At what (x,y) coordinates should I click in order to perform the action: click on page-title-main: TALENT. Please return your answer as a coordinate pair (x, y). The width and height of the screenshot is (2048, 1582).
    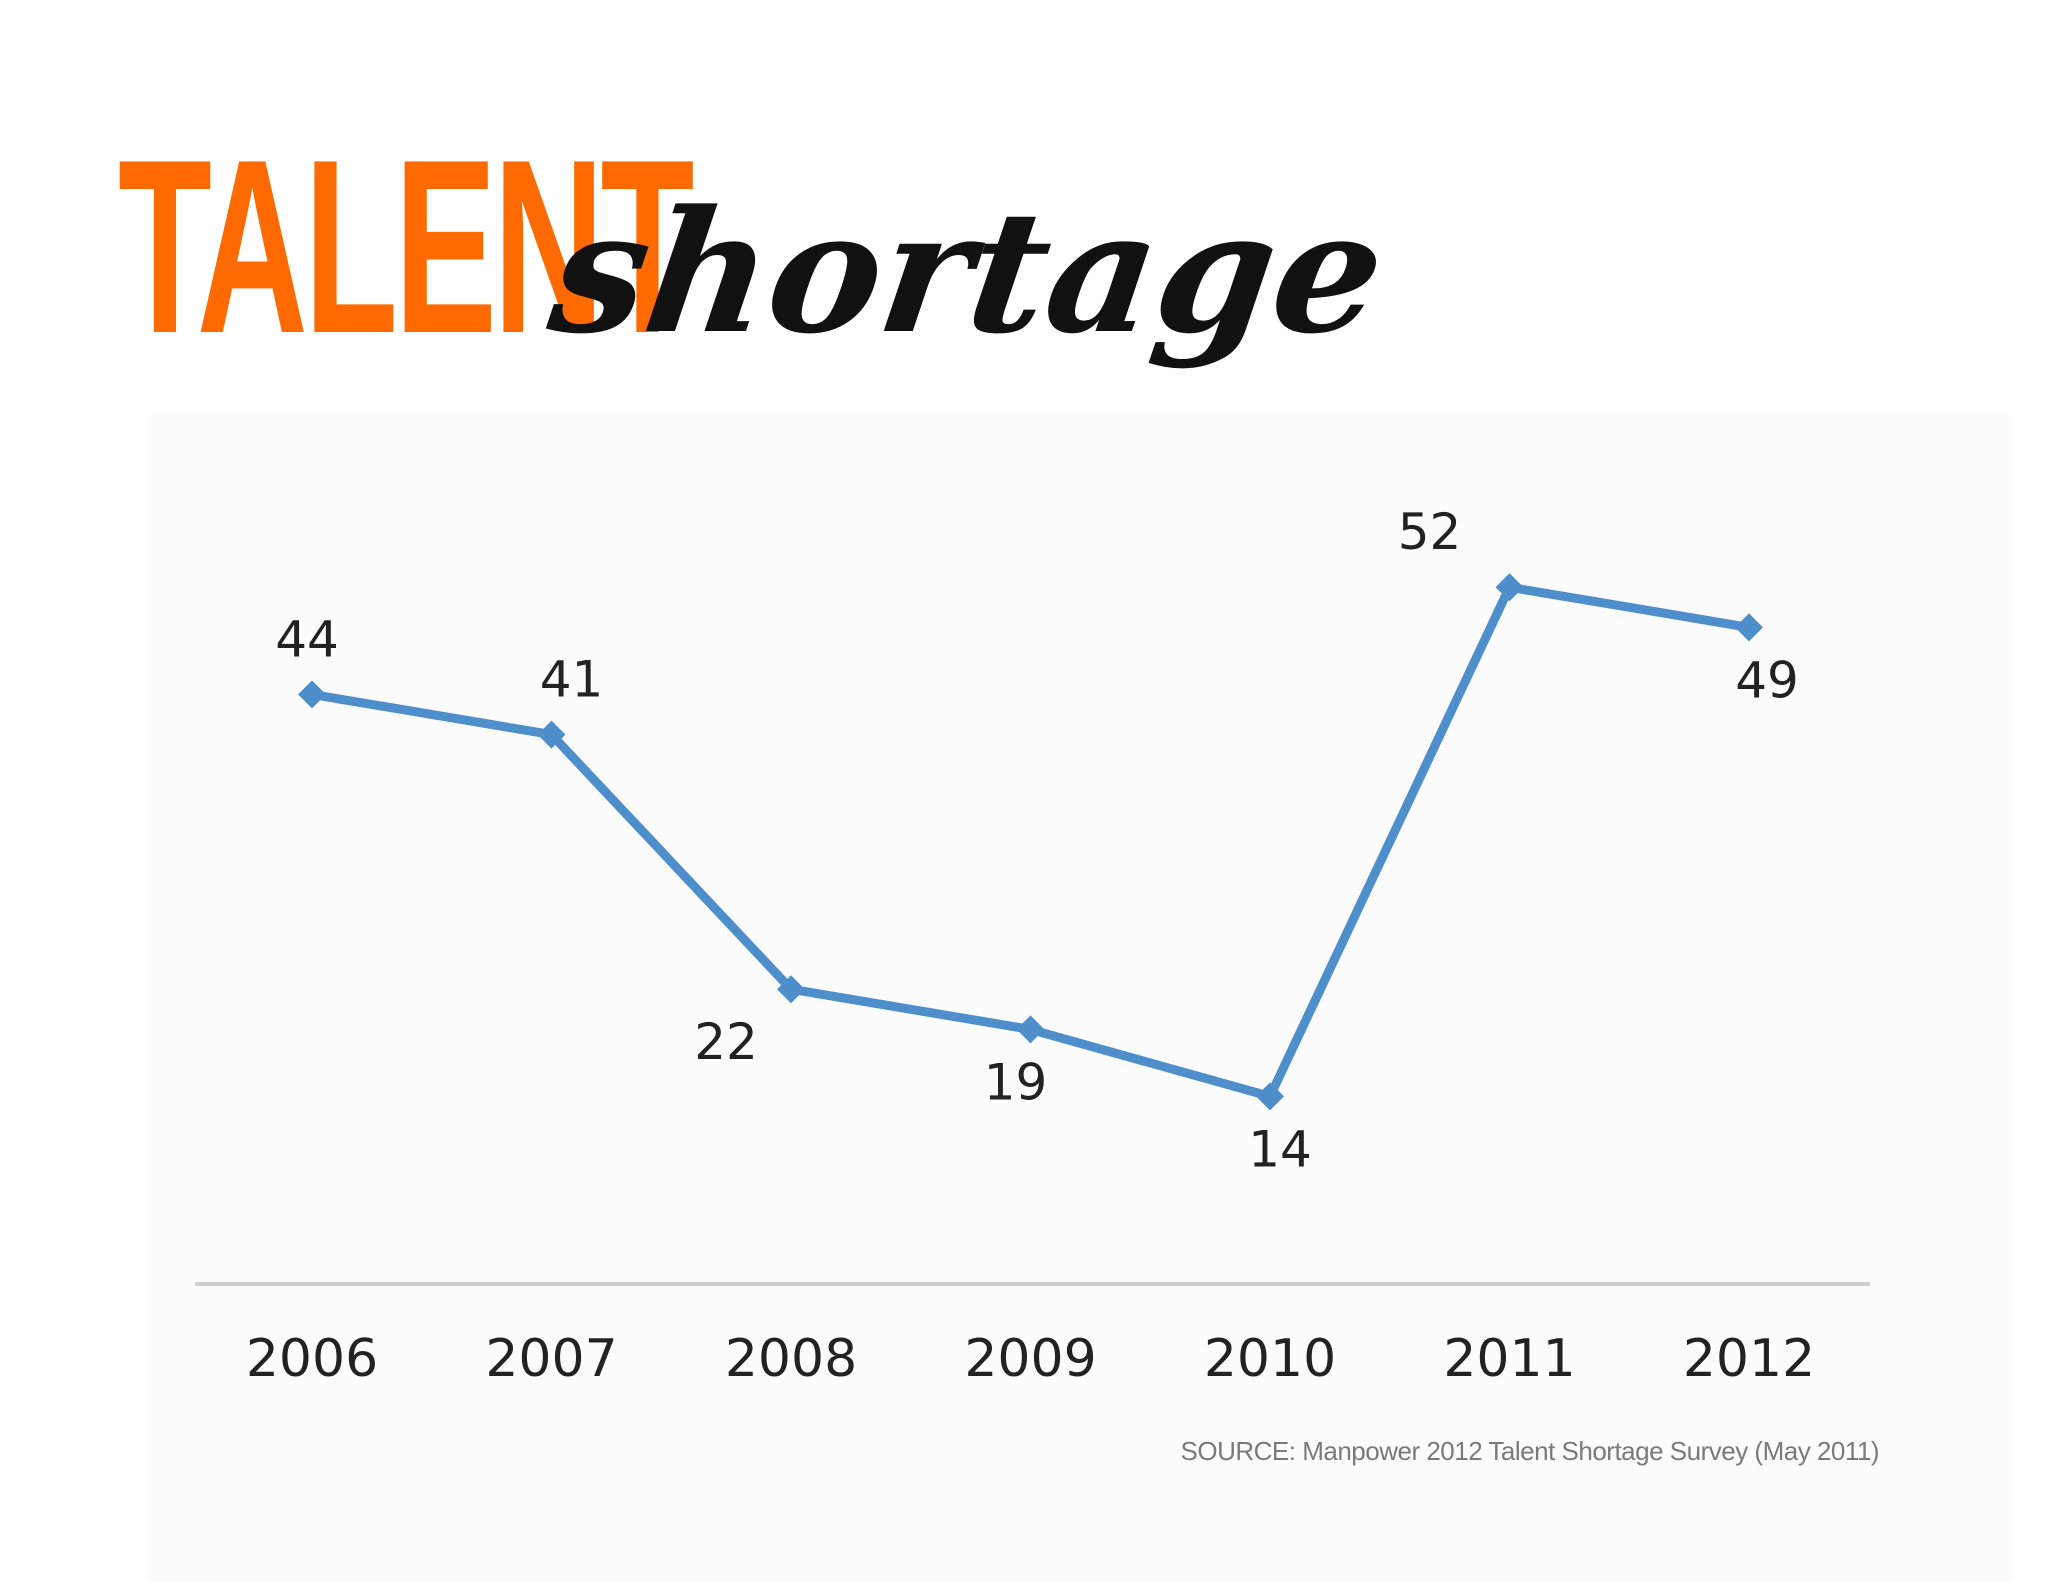
    Looking at the image, I should click on (406, 246).